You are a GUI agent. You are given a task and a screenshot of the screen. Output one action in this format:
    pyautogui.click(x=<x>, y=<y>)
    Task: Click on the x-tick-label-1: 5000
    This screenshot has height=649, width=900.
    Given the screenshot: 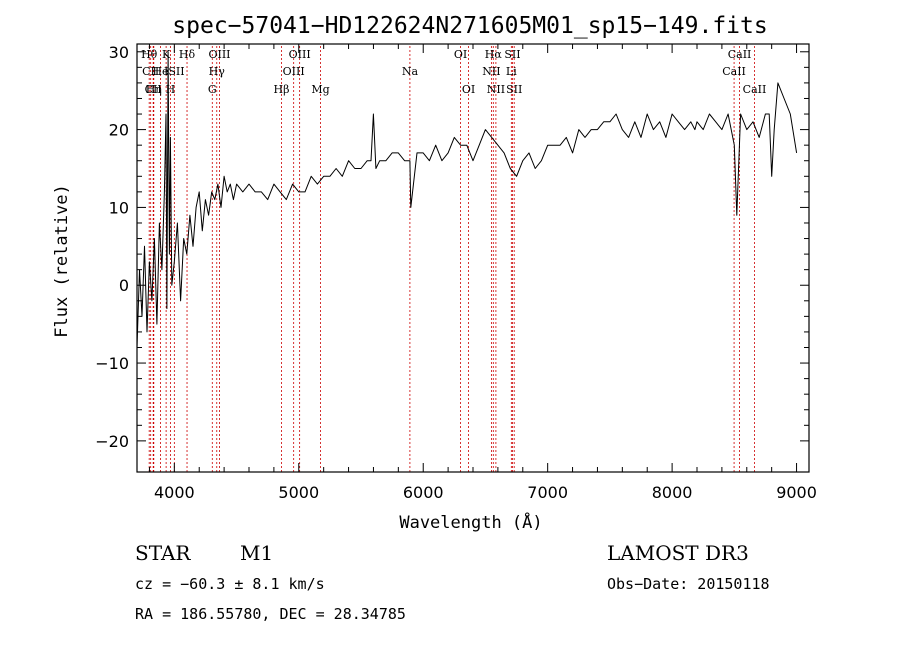 What is the action you would take?
    pyautogui.click(x=298, y=492)
    